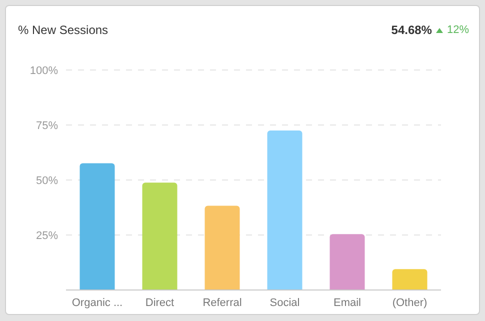  What do you see at coordinates (285, 302) in the screenshot?
I see `x-tick-label: Social` at bounding box center [285, 302].